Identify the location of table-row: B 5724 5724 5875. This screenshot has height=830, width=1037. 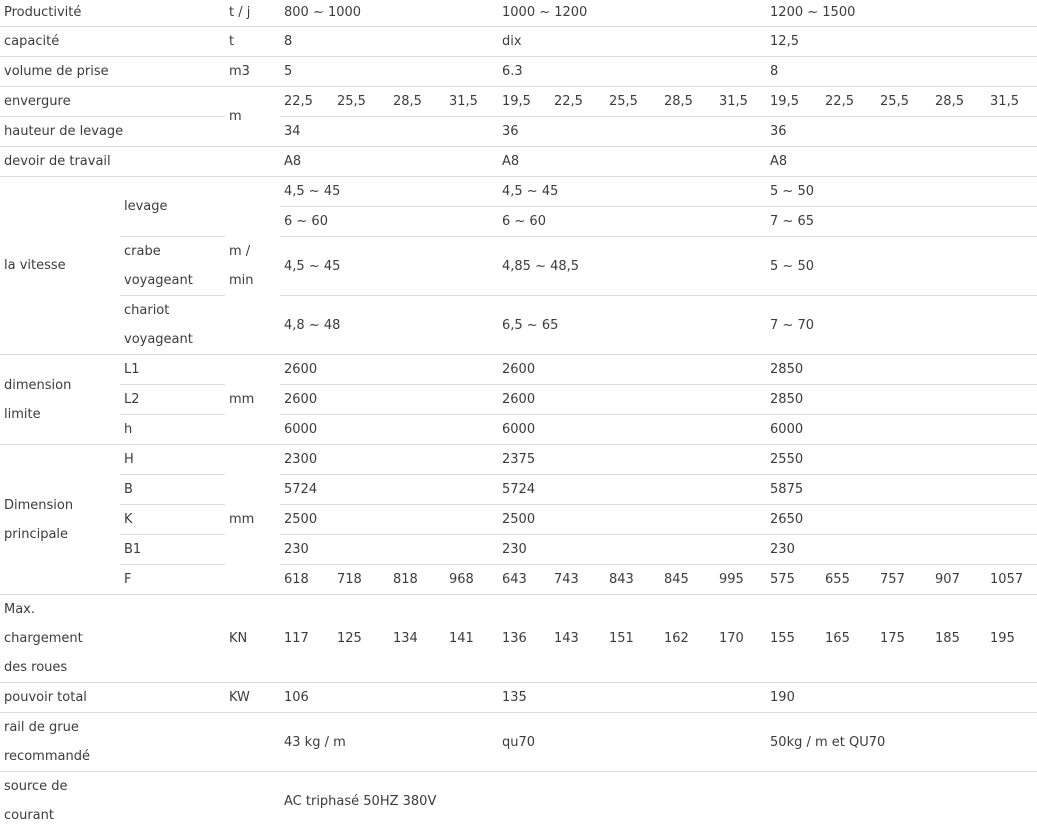
(518, 490).